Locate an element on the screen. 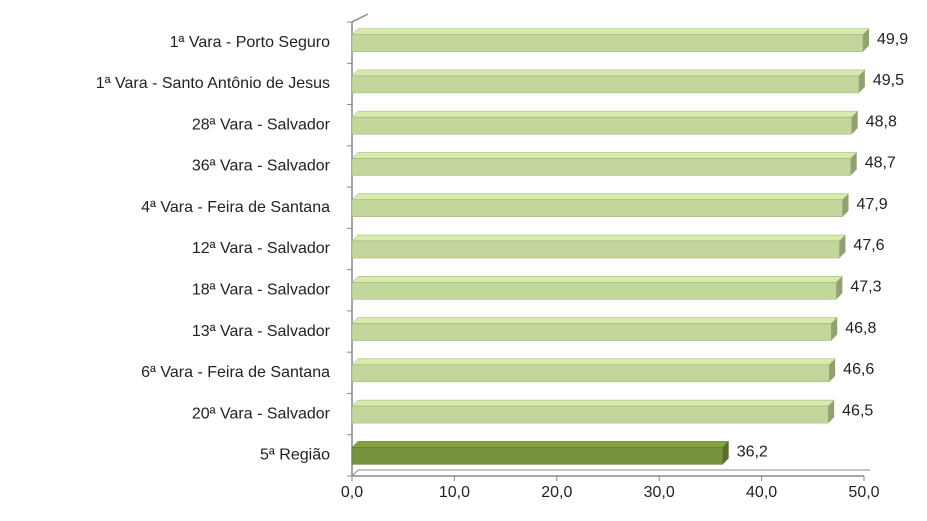 The width and height of the screenshot is (927, 521). value-label: 47,3 is located at coordinates (865, 286).